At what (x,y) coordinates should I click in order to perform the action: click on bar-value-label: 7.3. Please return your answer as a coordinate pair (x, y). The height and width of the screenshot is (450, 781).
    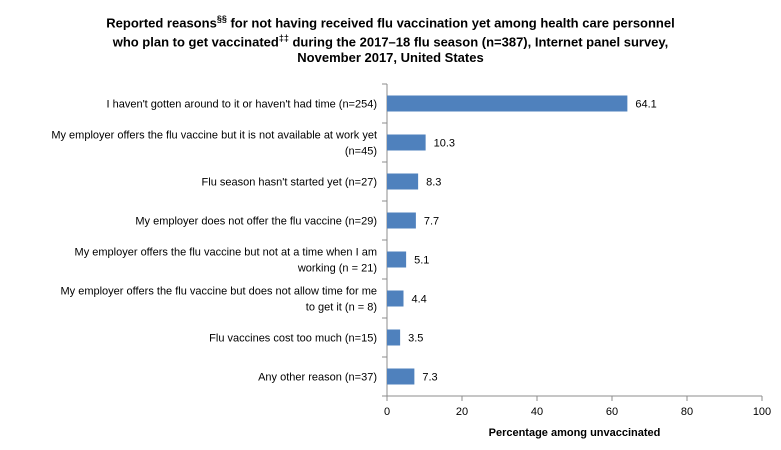
    Looking at the image, I should click on (429, 378).